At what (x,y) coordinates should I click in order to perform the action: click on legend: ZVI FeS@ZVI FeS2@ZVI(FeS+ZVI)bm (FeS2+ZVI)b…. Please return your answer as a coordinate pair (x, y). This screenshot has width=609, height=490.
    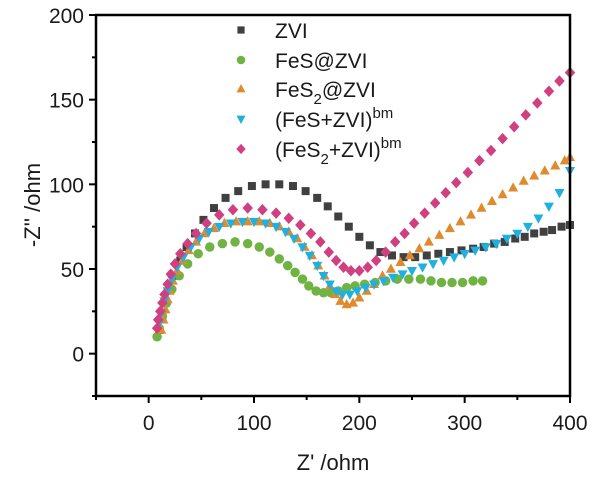
    Looking at the image, I should click on (319, 94).